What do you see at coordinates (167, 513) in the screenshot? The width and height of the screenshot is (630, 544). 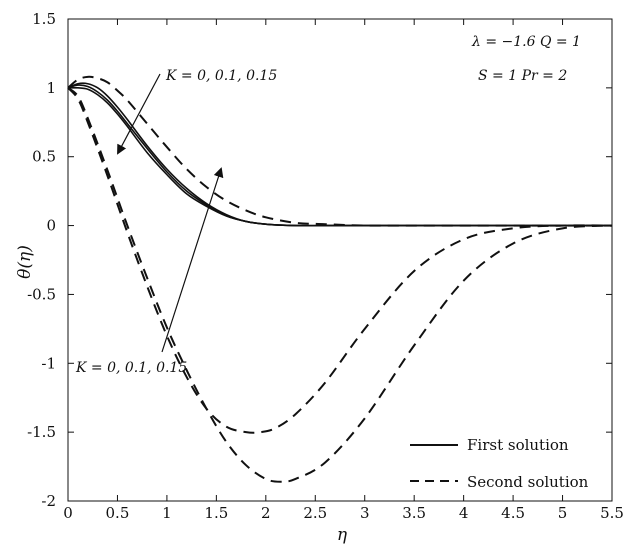 I see `x-tick-label: 1` at bounding box center [167, 513].